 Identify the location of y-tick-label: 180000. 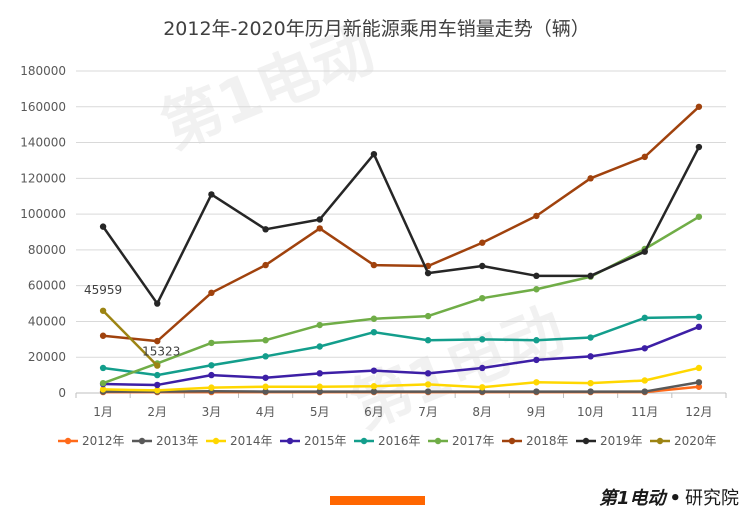
(43, 71).